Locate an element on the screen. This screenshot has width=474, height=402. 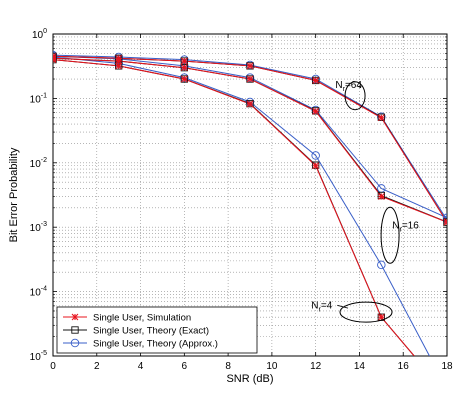
legend-label: Single User, Theory (Exact) is located at coordinates (151, 331).